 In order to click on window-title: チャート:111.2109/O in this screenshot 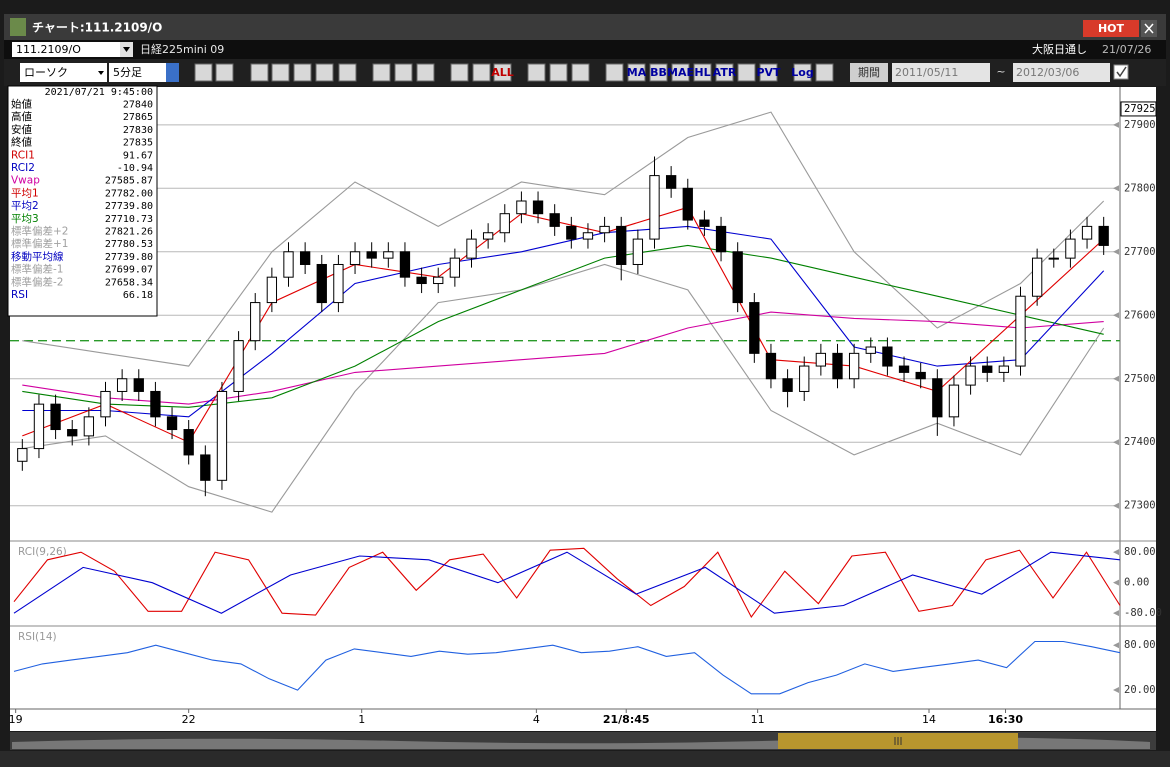, I will do `click(97, 28)`.